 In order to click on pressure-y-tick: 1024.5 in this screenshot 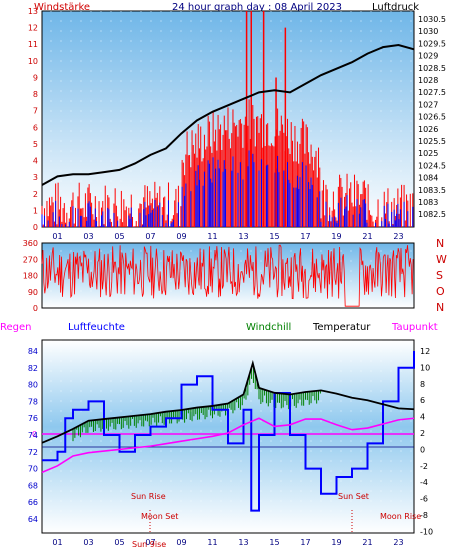, I will do `click(432, 165)`.